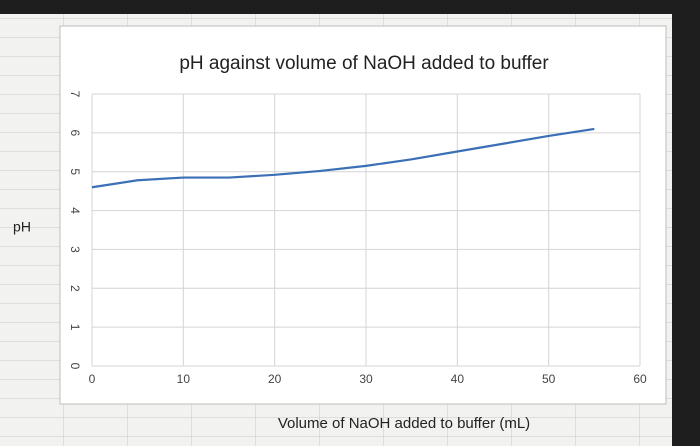  I want to click on x-tick-label: 50, so click(549, 379).